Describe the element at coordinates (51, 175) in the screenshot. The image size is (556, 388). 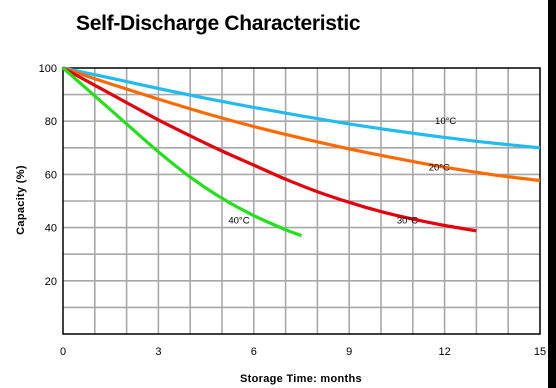
I see `y-tick-label: 60` at that location.